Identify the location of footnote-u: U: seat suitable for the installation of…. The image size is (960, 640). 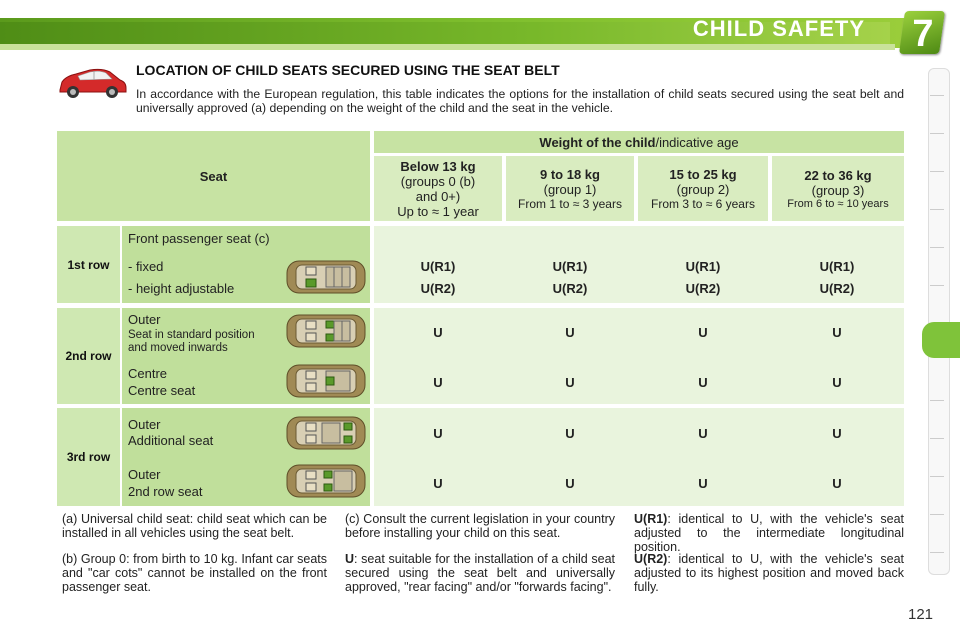
(480, 573).